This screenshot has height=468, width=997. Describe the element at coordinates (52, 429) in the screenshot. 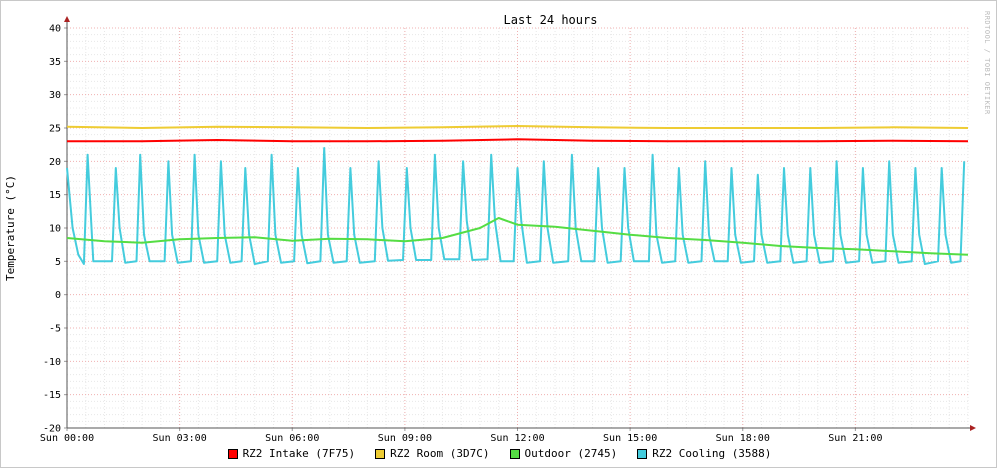

I see `y-tick-label: -20` at that location.